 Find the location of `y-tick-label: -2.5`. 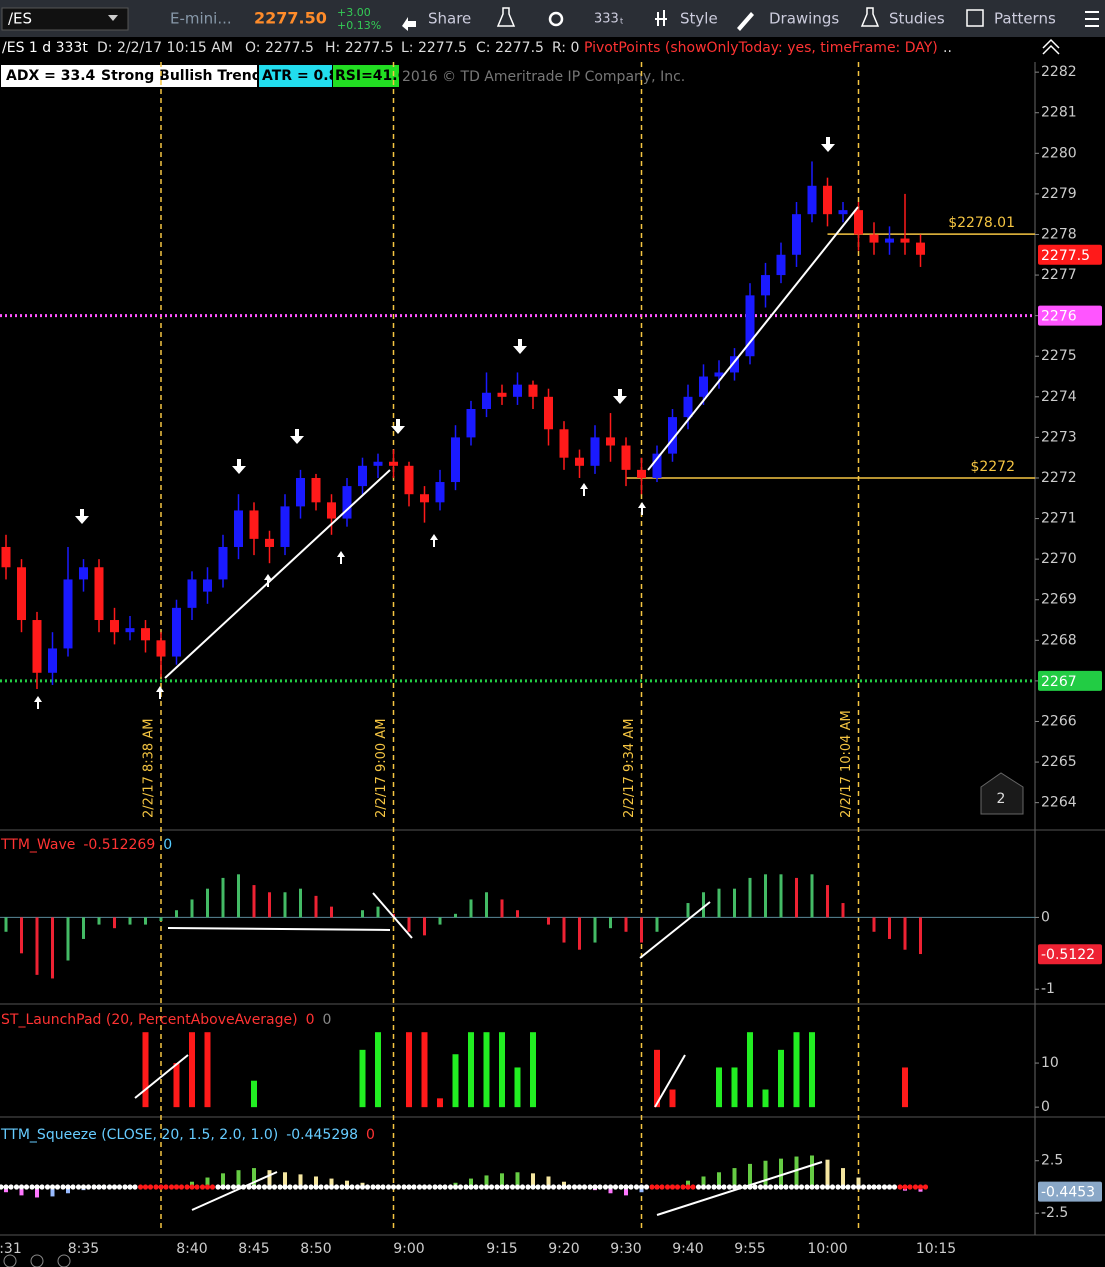

y-tick-label: -2.5 is located at coordinates (1054, 1213).